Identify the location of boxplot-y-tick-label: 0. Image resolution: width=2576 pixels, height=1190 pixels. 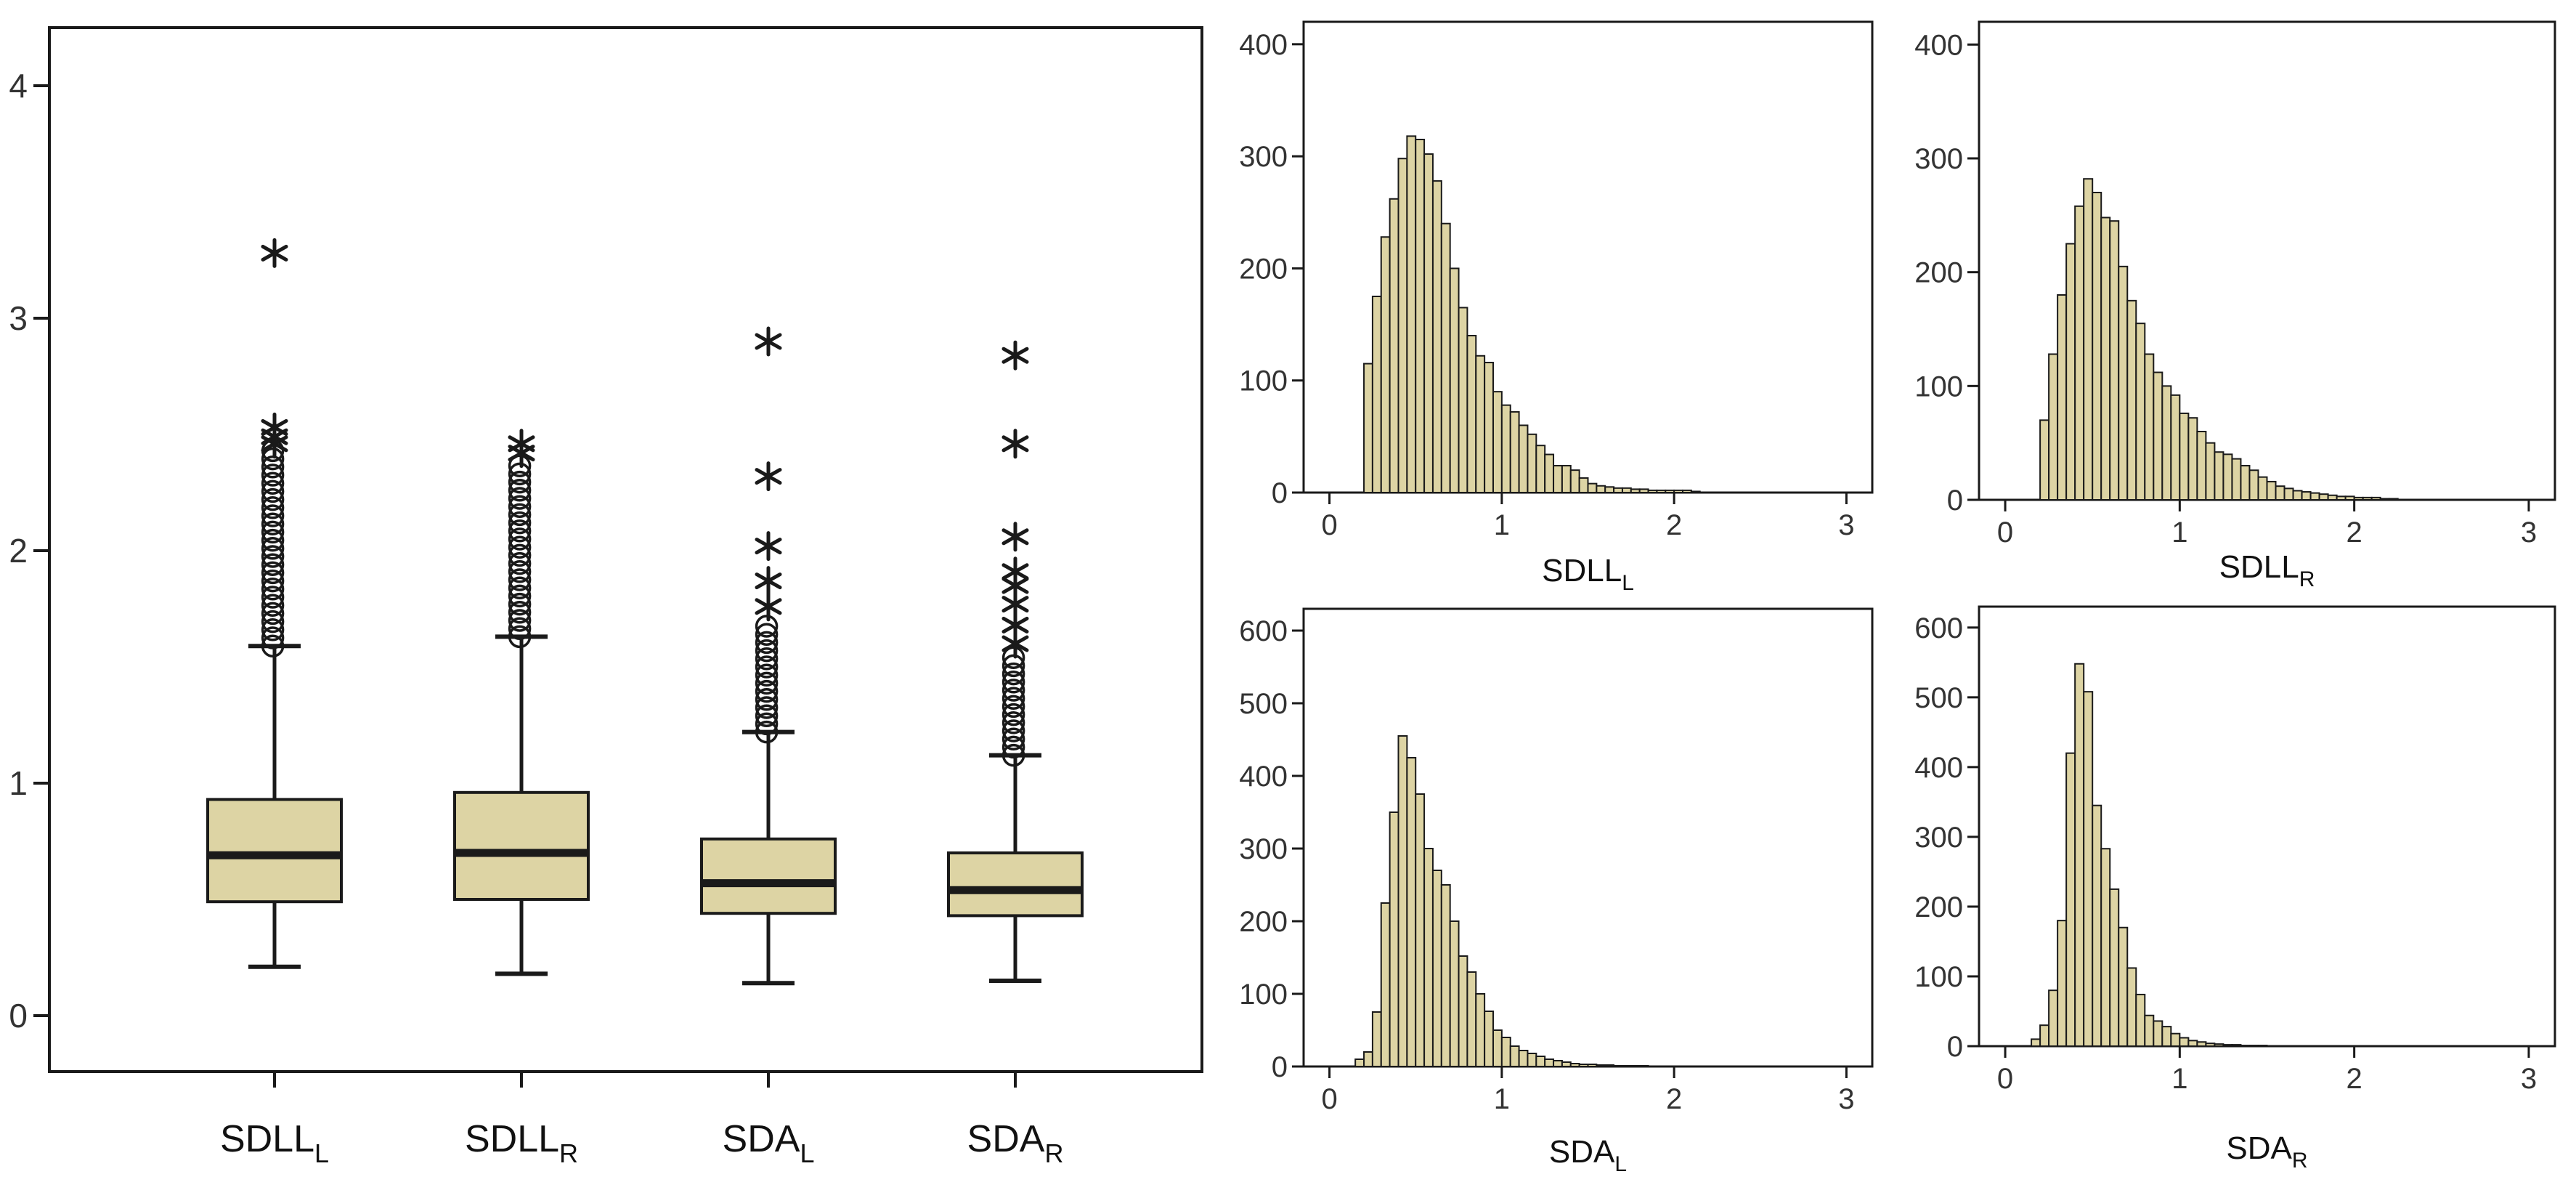
(18, 1016).